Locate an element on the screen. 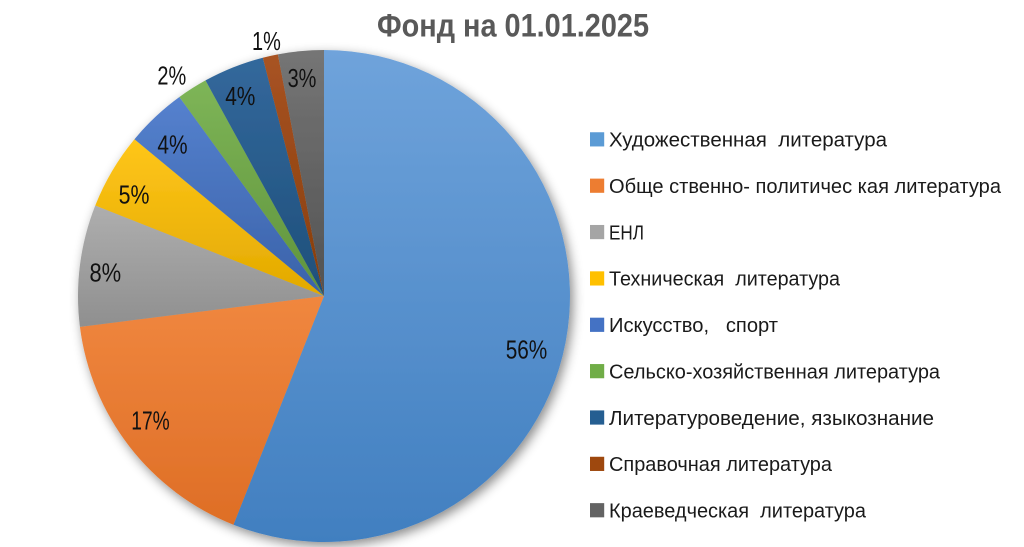  svg-text: Краеведческая литература is located at coordinates (738, 511).